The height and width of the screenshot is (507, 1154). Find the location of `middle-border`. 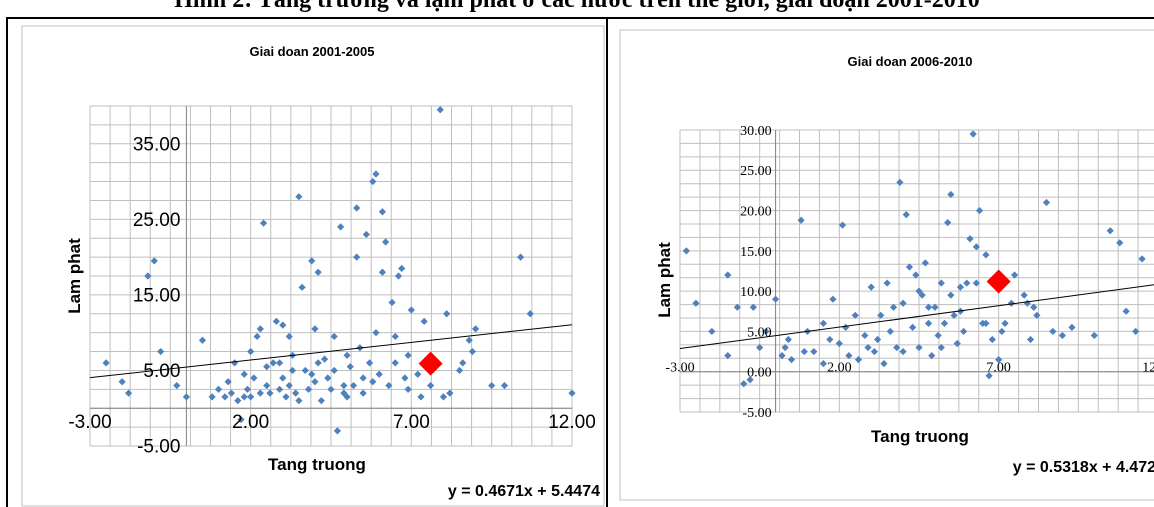

middle-border is located at coordinates (607, 262).